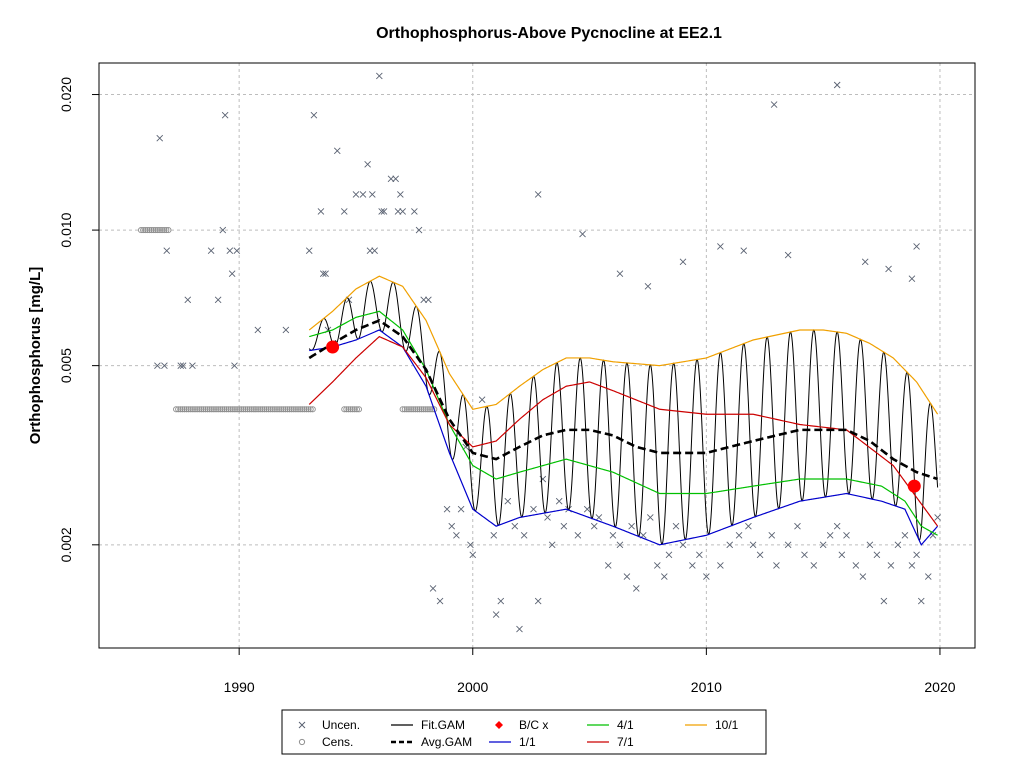 The width and height of the screenshot is (1024, 768). Describe the element at coordinates (527, 742) in the screenshot. I see `legend-label: 1/1` at that location.